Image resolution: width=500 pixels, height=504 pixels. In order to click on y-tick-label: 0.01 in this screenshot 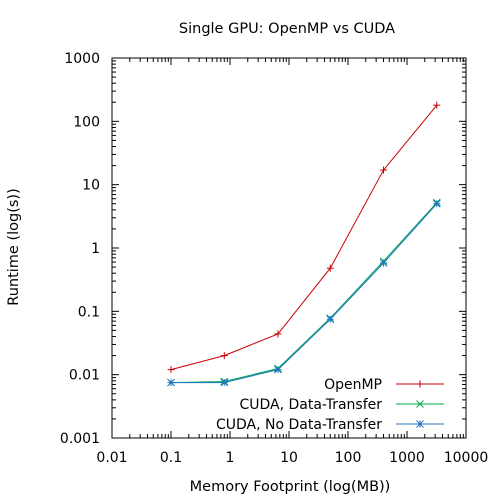, I will do `click(84, 376)`.